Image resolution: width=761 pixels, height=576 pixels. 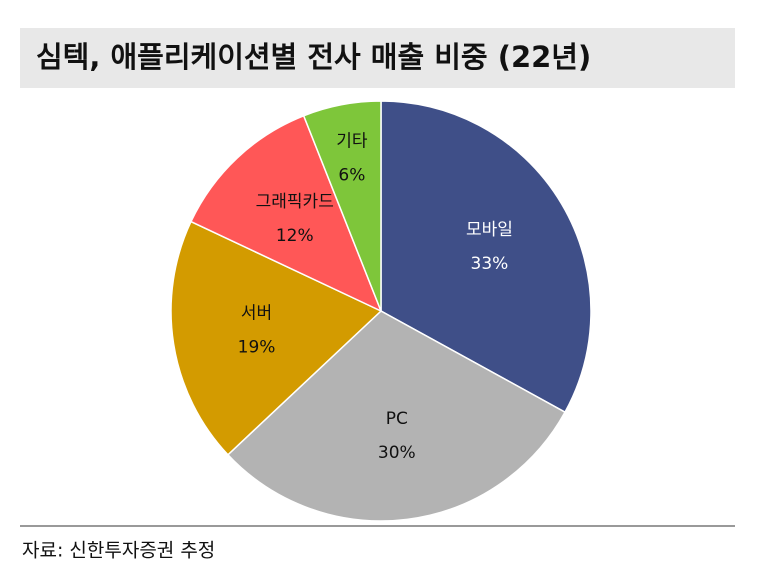 I want to click on title-band, so click(x=377, y=58).